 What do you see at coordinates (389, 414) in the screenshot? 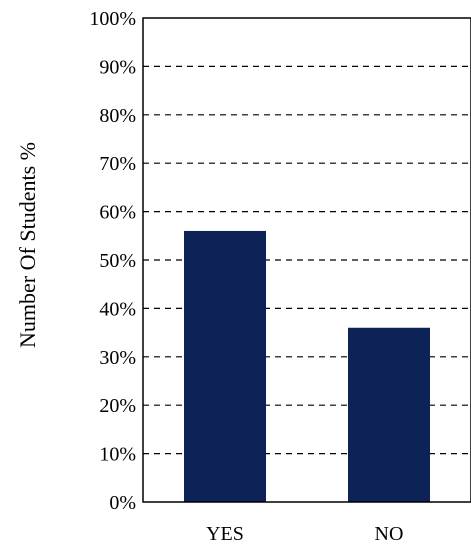
I see `bar-no` at bounding box center [389, 414].